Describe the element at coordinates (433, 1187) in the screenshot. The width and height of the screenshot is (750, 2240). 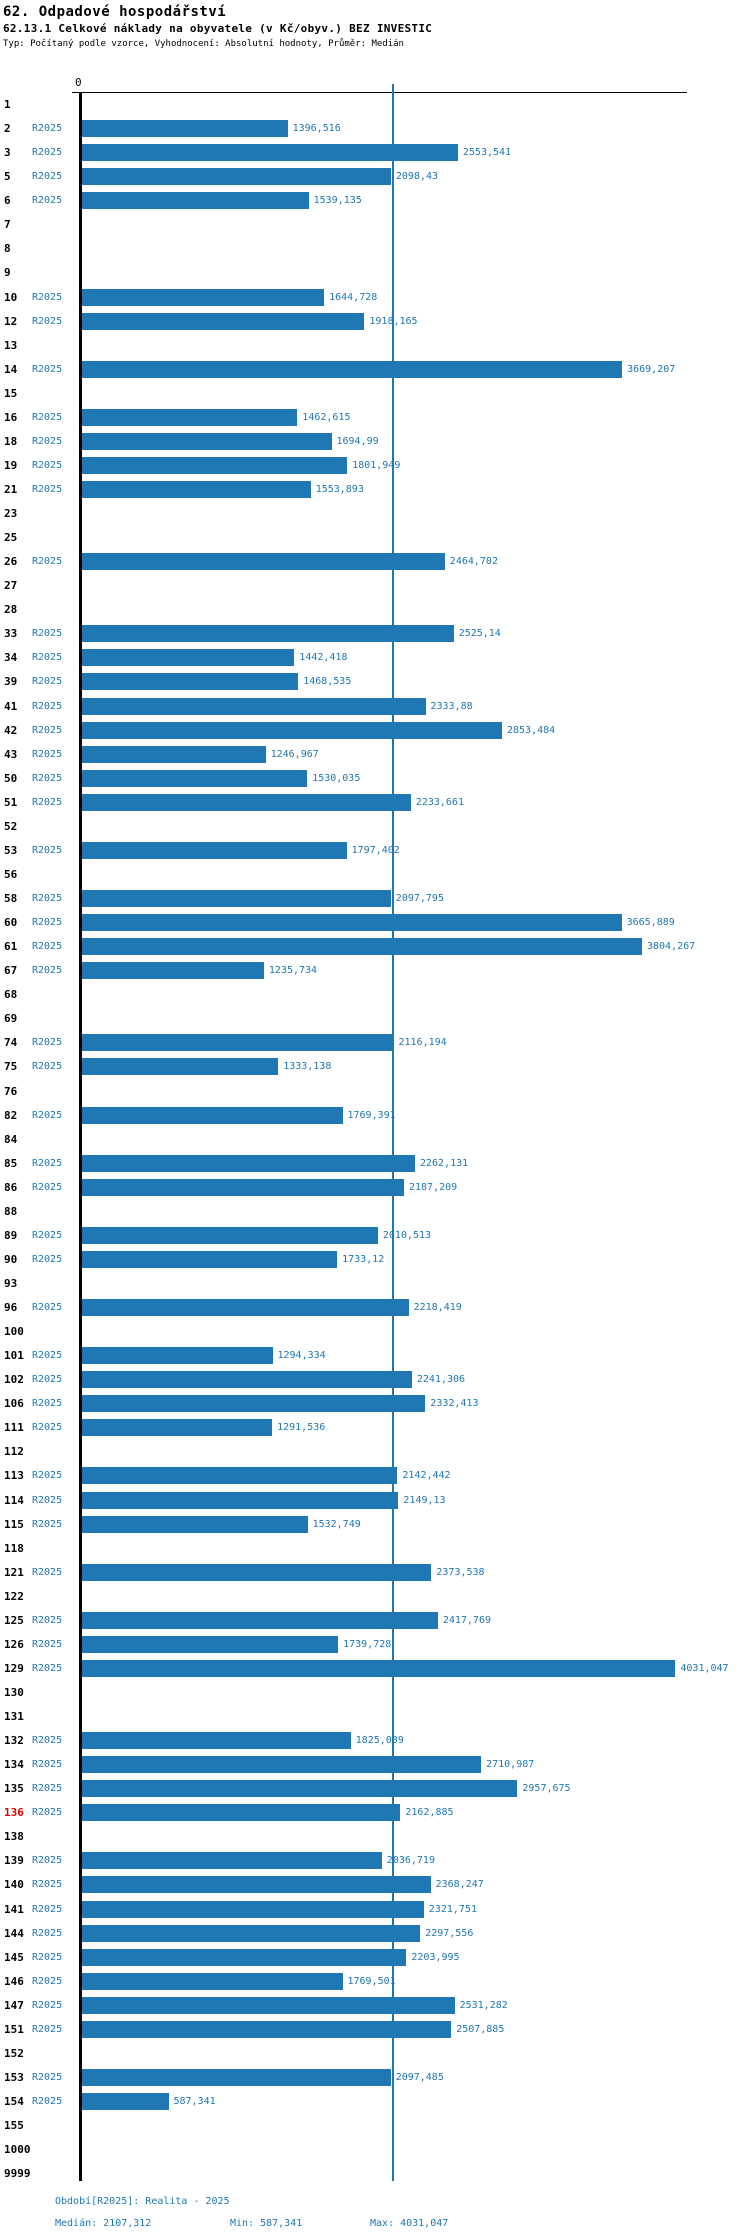
I see `value-label: 2187,209` at that location.